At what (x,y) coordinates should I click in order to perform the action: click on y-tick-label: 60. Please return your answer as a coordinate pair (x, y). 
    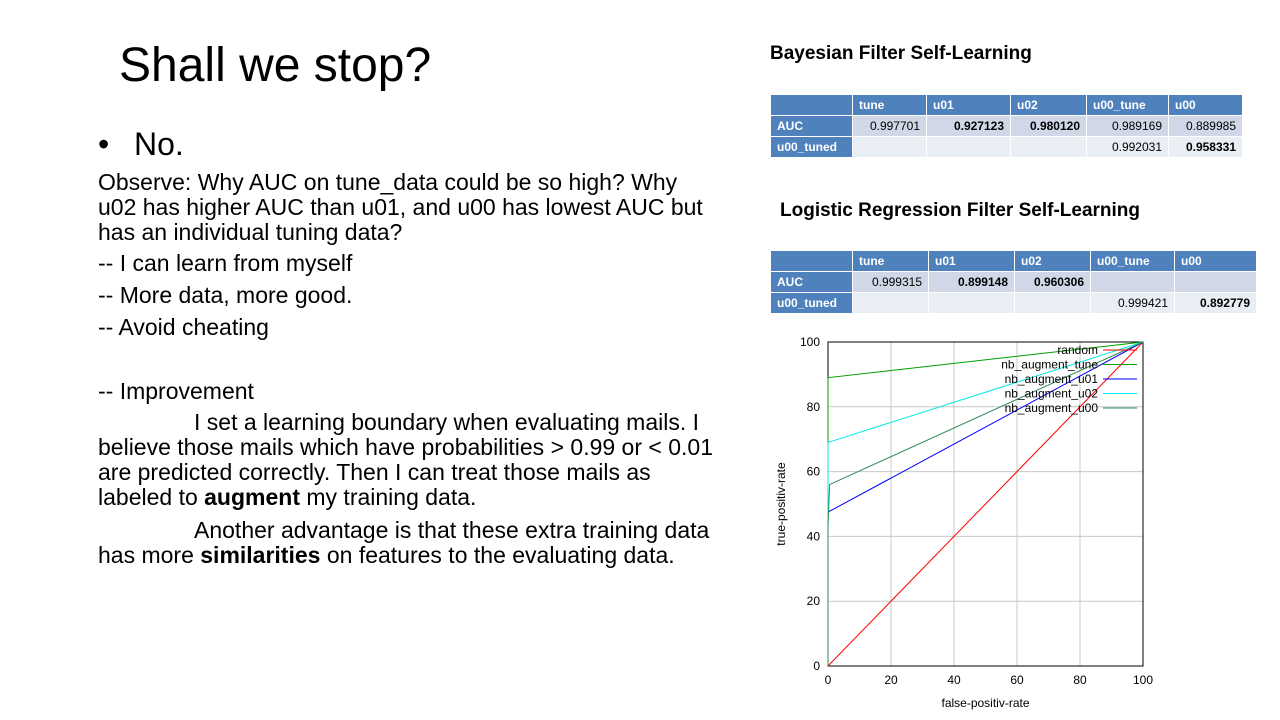
    Looking at the image, I should click on (814, 472).